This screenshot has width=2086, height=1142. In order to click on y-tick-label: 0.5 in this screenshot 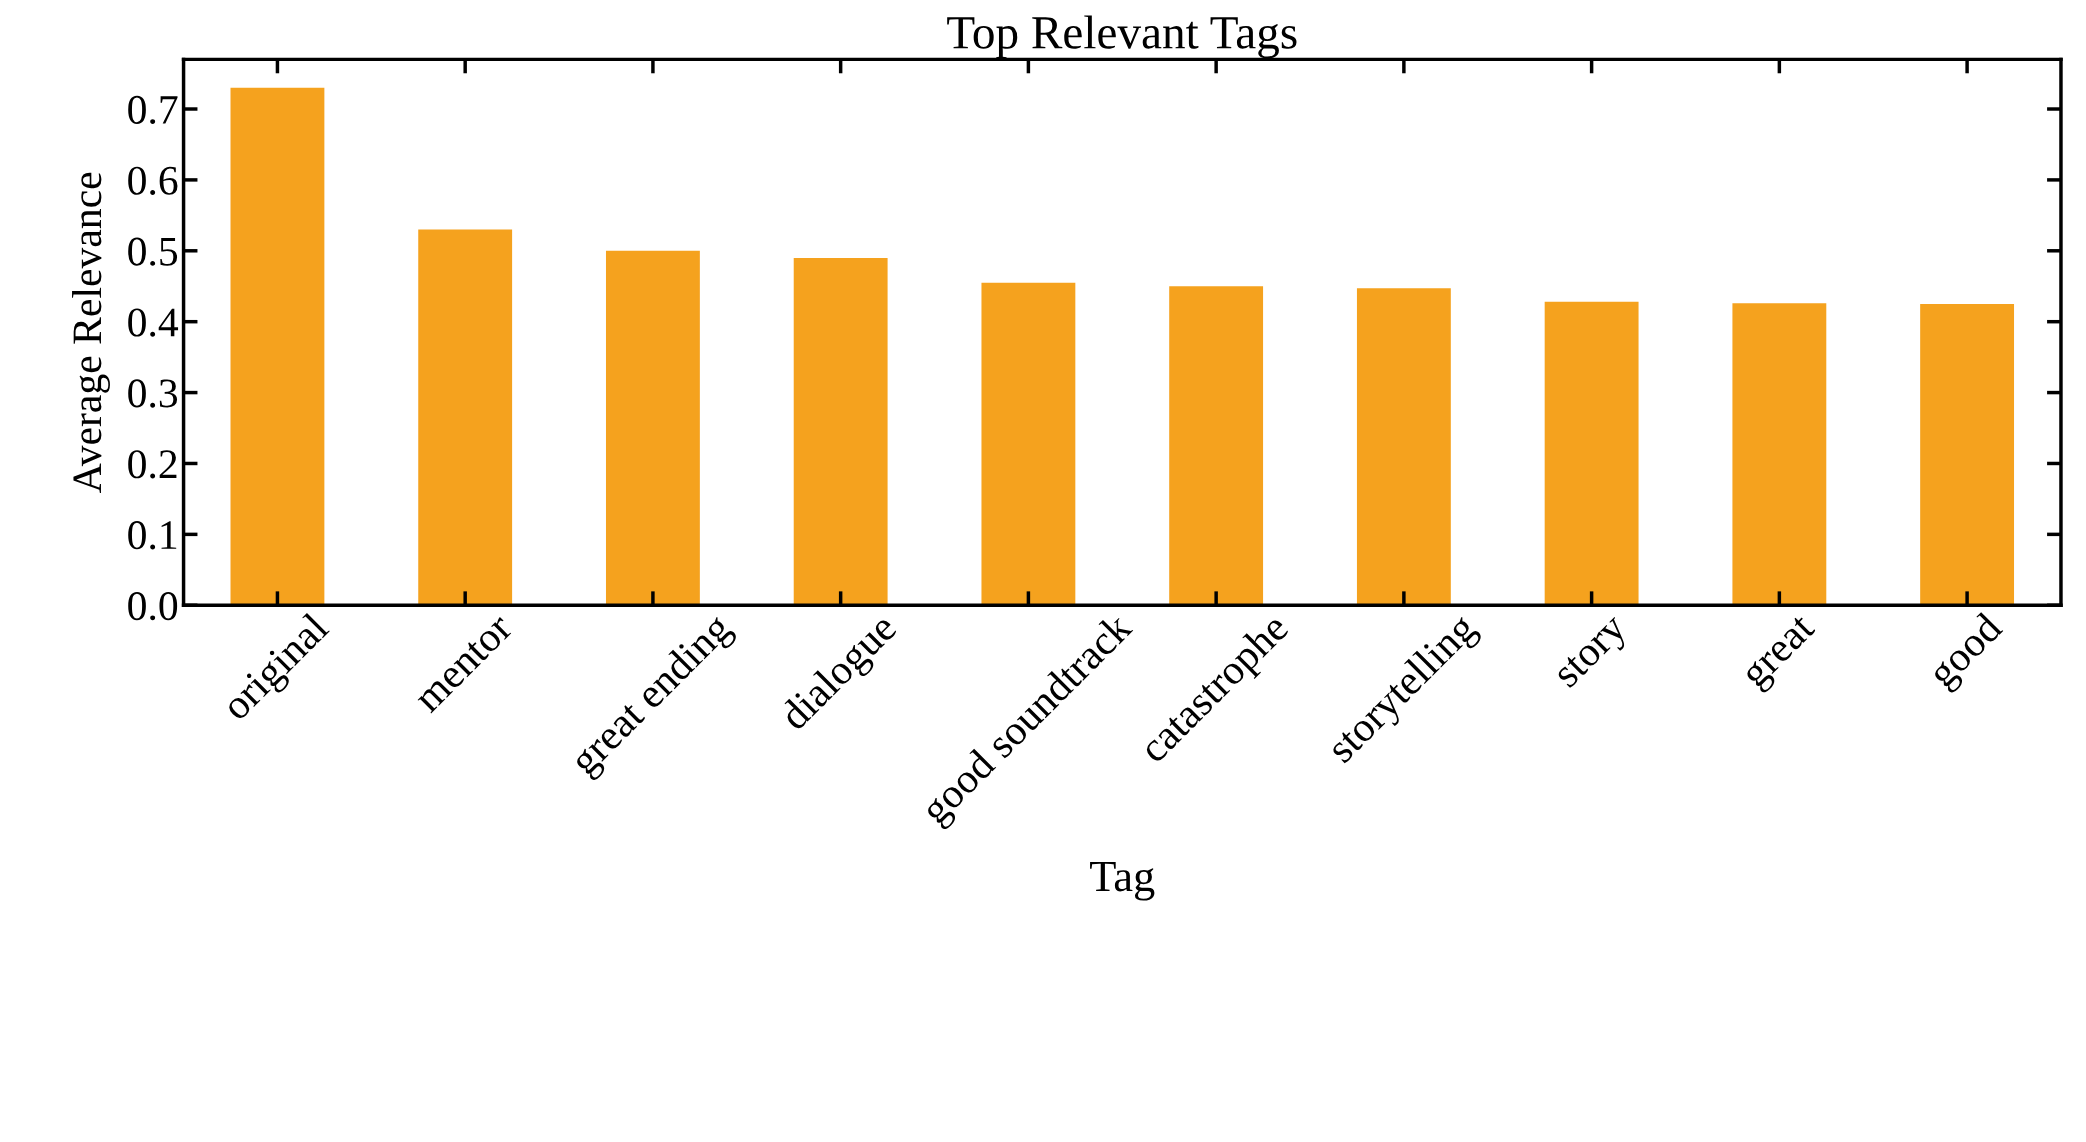, I will do `click(153, 251)`.